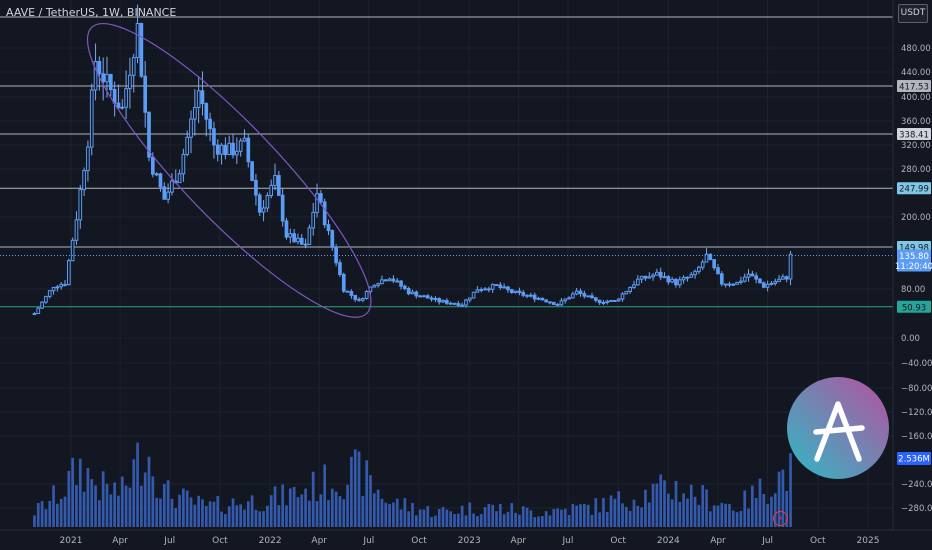 This screenshot has height=550, width=932. Describe the element at coordinates (91, 12) in the screenshot. I see `symbol-label: AAVE / TetherUS, 1W, BINANCE` at that location.